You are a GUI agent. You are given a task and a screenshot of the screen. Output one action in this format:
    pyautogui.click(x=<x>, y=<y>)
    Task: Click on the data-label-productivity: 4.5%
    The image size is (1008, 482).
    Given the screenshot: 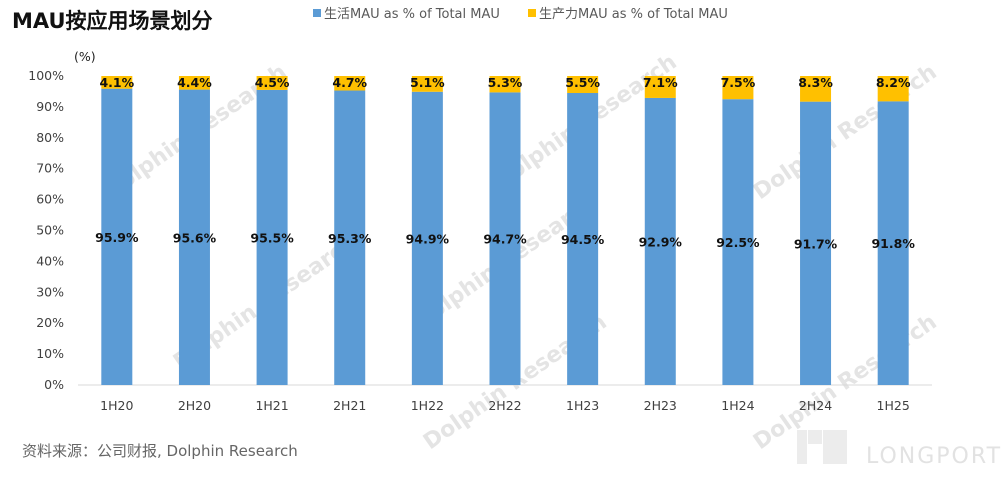 What is the action you would take?
    pyautogui.click(x=272, y=82)
    